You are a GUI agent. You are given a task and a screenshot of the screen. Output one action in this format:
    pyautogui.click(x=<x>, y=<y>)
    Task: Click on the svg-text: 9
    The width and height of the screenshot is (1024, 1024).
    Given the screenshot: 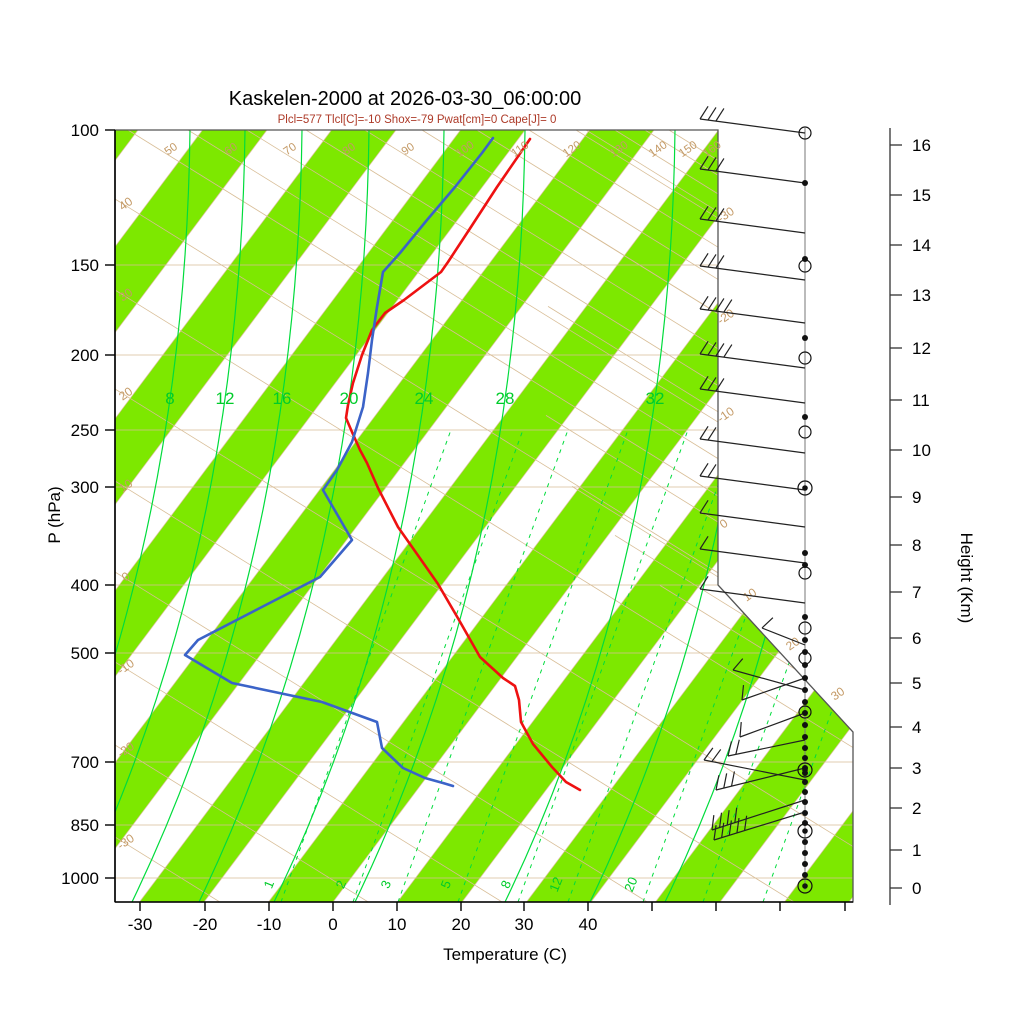 What is the action you would take?
    pyautogui.click(x=916, y=497)
    